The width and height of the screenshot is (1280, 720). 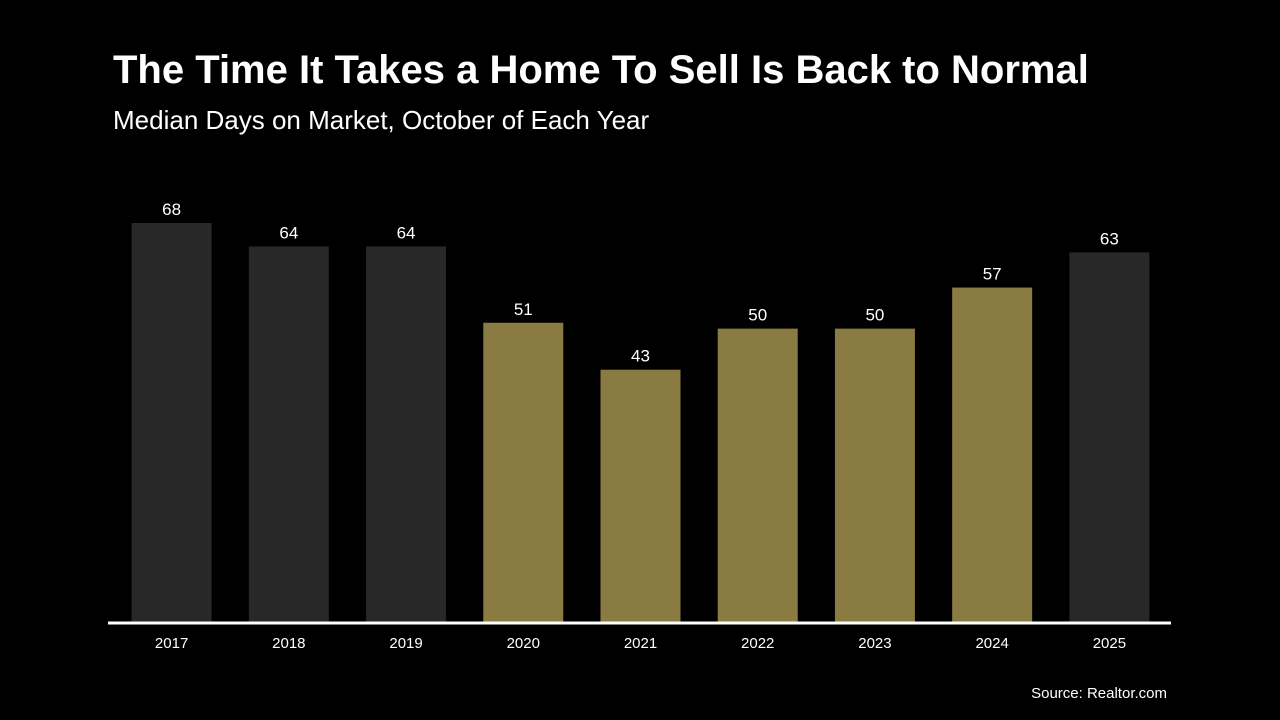 What do you see at coordinates (757, 315) in the screenshot?
I see `value-label-2022: 50` at bounding box center [757, 315].